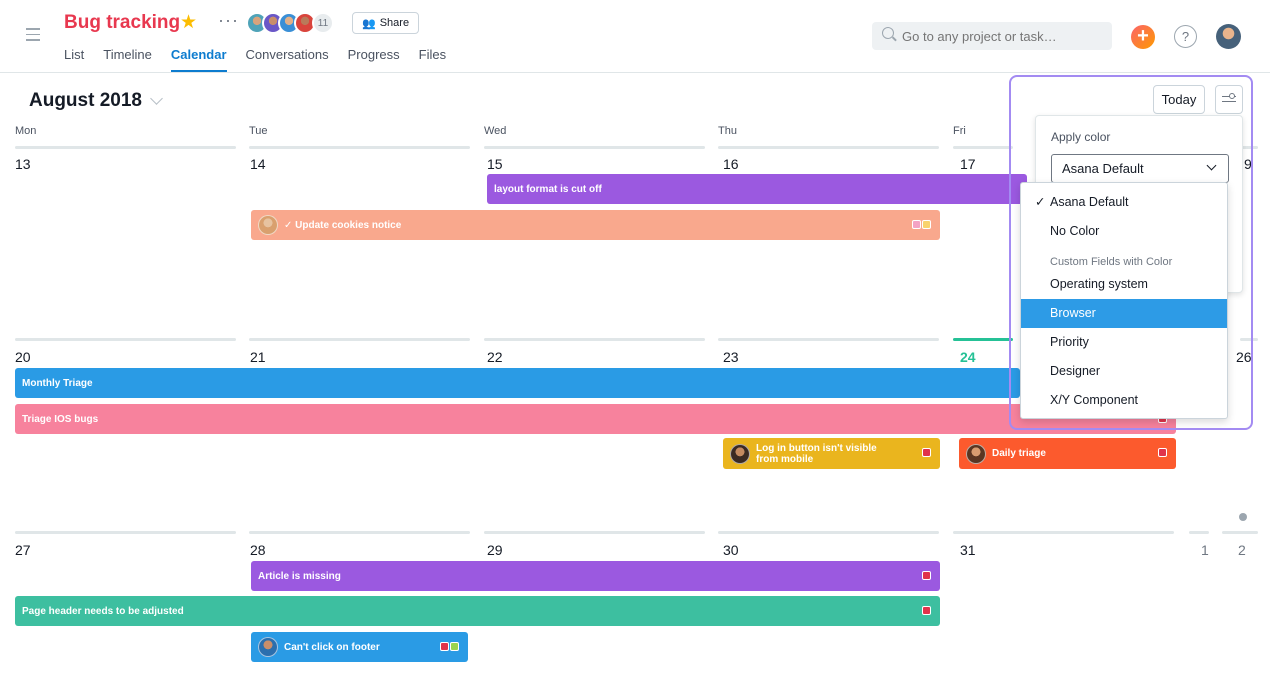 The image size is (1270, 674). I want to click on day-number: 31, so click(968, 550).